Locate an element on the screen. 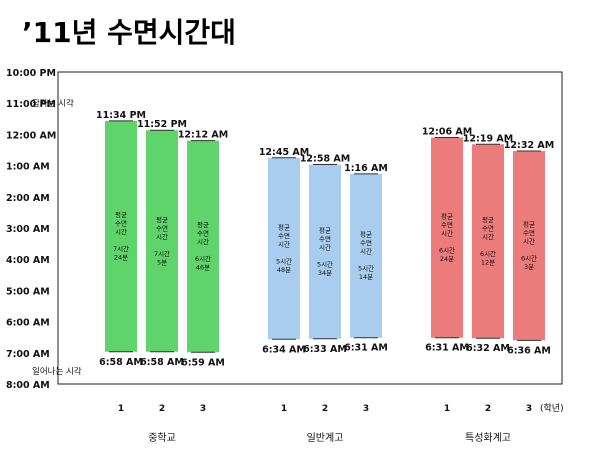 This screenshot has height=455, width=600. y-tick-label: 3:00 AM is located at coordinates (28, 229).